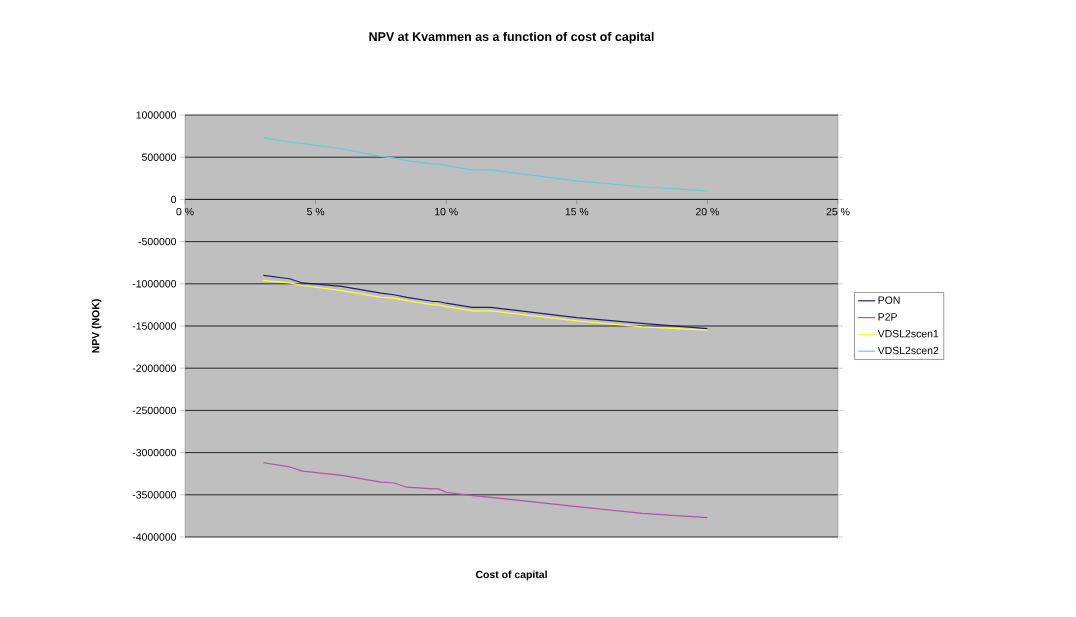  I want to click on y-tick-label: -3500000, so click(154, 495).